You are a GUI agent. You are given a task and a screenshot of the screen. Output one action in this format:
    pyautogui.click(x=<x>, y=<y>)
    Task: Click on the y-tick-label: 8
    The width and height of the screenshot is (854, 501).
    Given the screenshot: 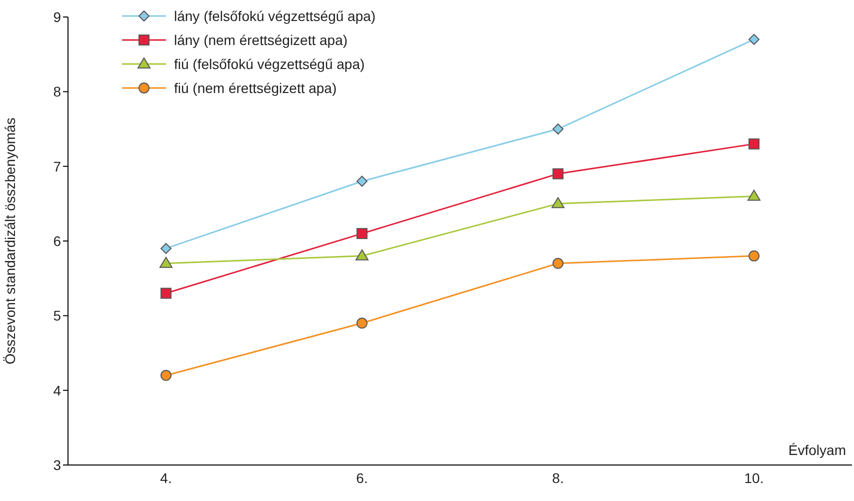 What is the action you would take?
    pyautogui.click(x=57, y=92)
    